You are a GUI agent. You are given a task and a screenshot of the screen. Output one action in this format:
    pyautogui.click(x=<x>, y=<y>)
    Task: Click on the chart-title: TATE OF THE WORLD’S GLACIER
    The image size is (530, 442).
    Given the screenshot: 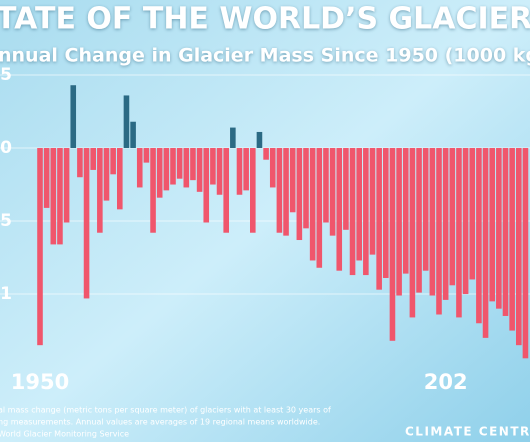 What is the action you would take?
    pyautogui.click(x=265, y=19)
    